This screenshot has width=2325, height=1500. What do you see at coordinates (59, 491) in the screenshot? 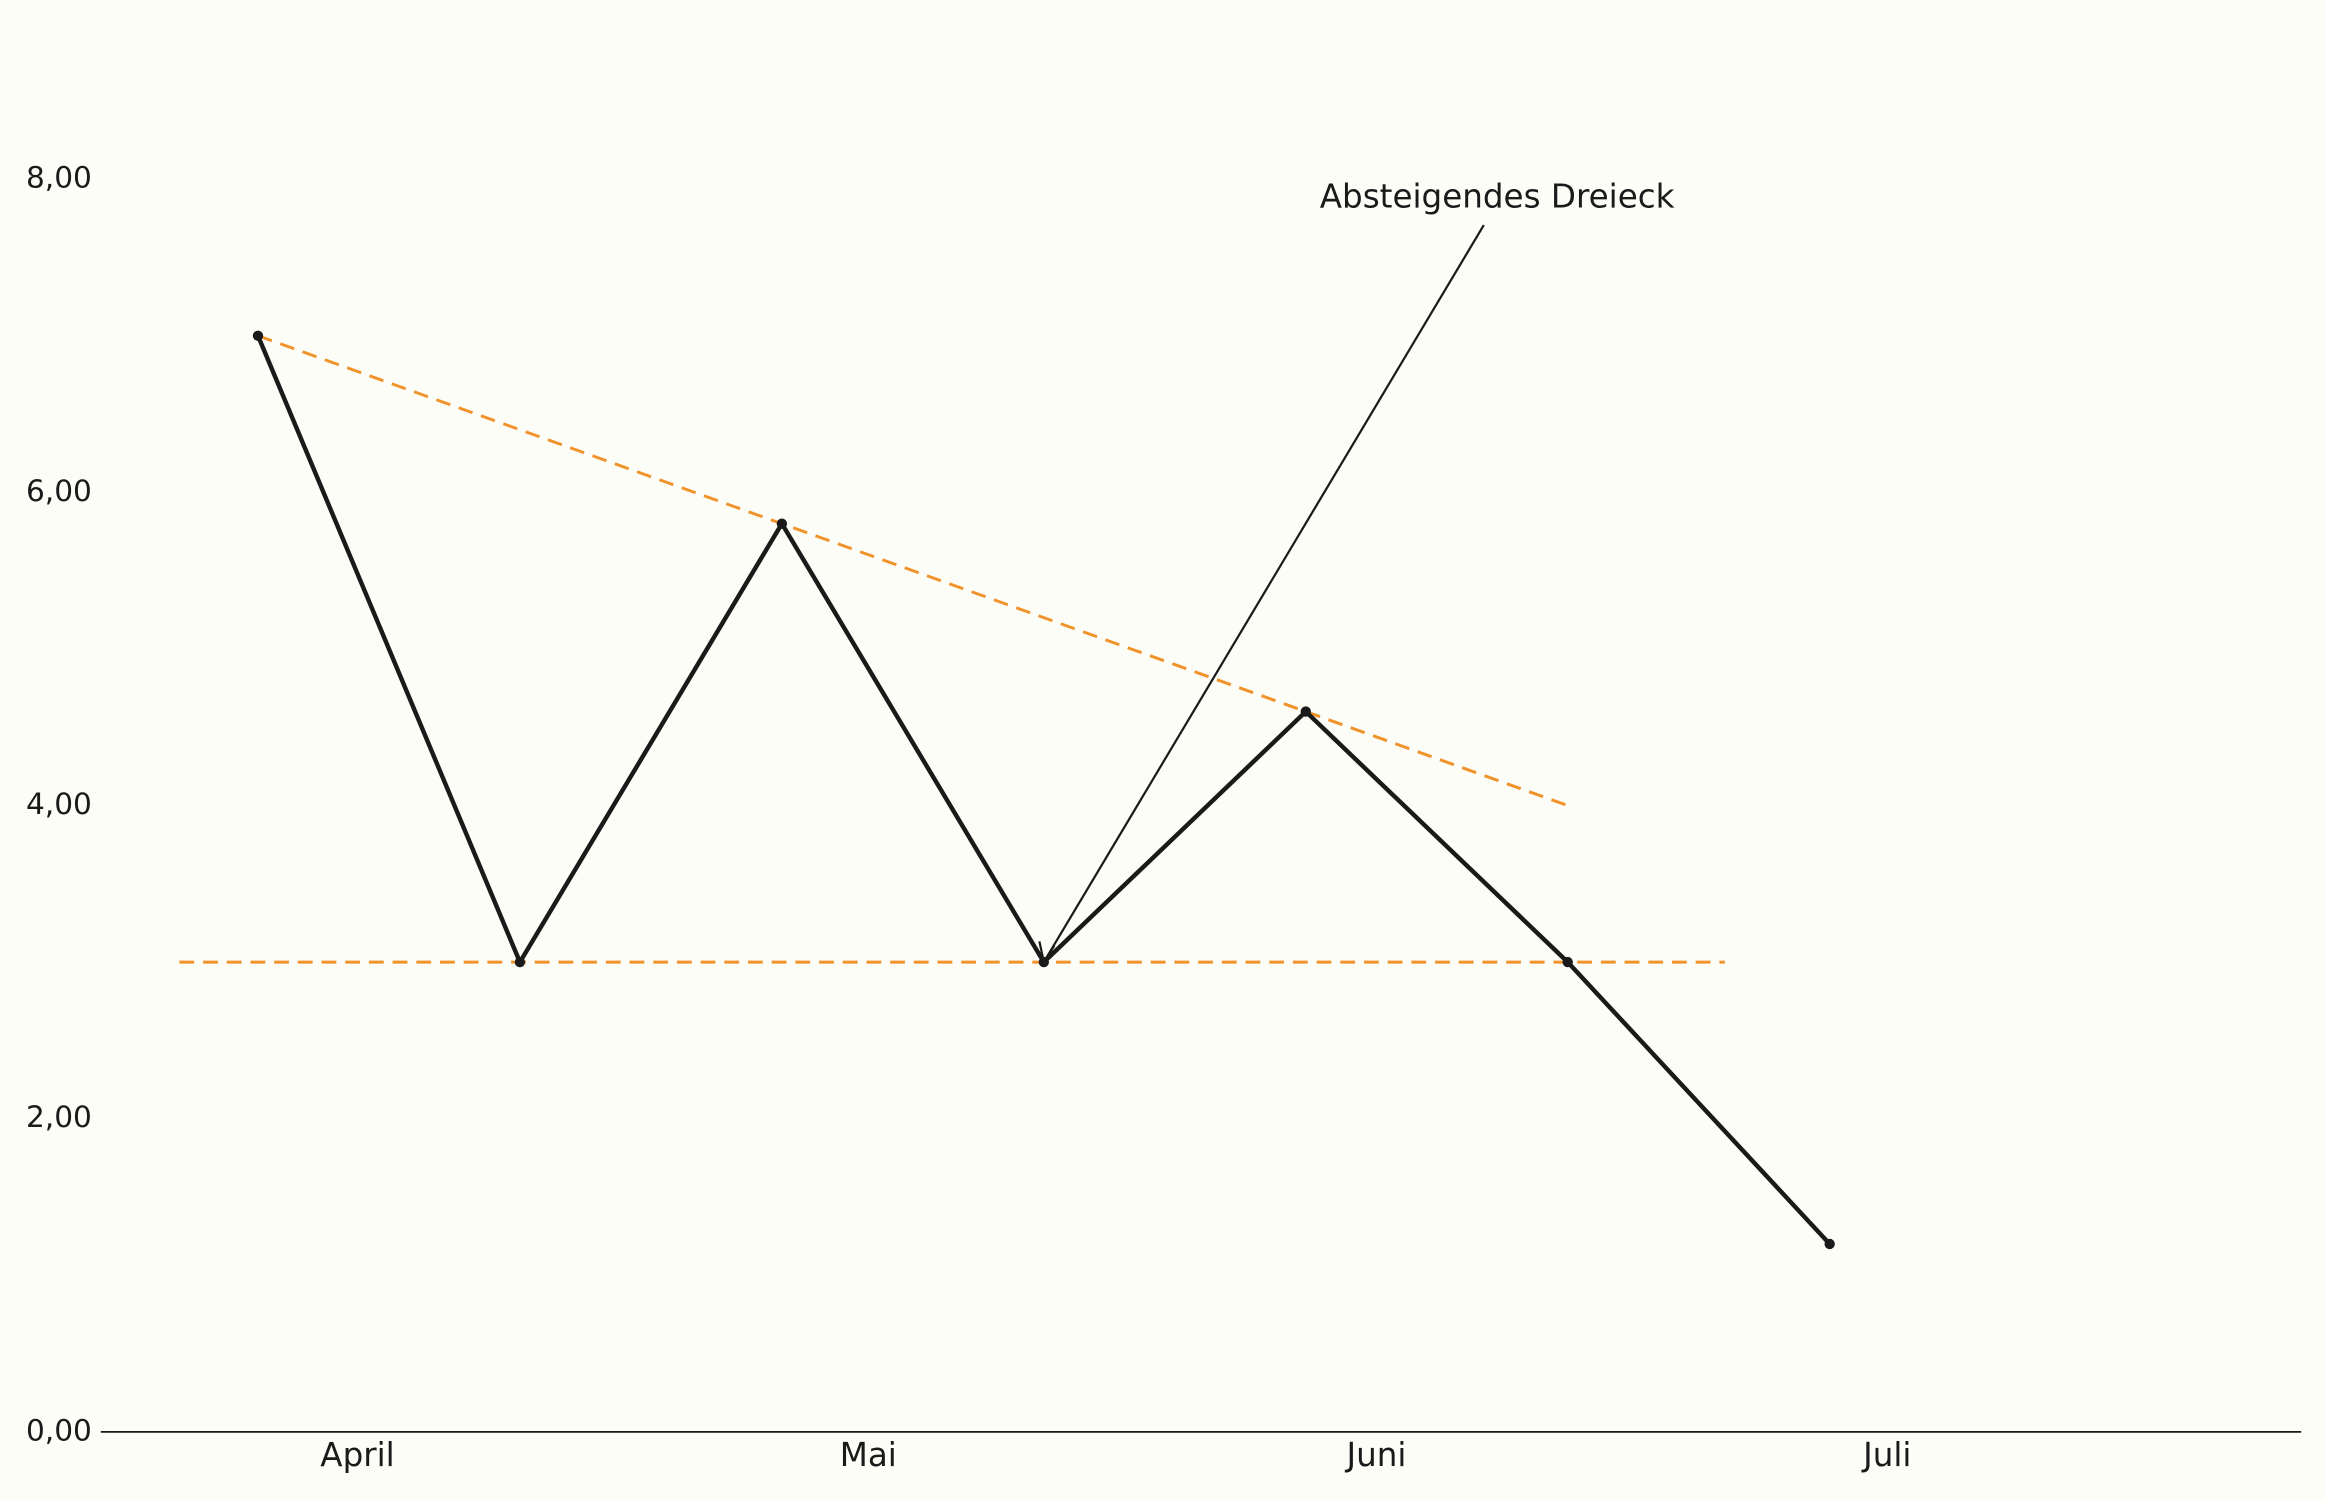
I see `y-tick-label: 6,00` at bounding box center [59, 491].